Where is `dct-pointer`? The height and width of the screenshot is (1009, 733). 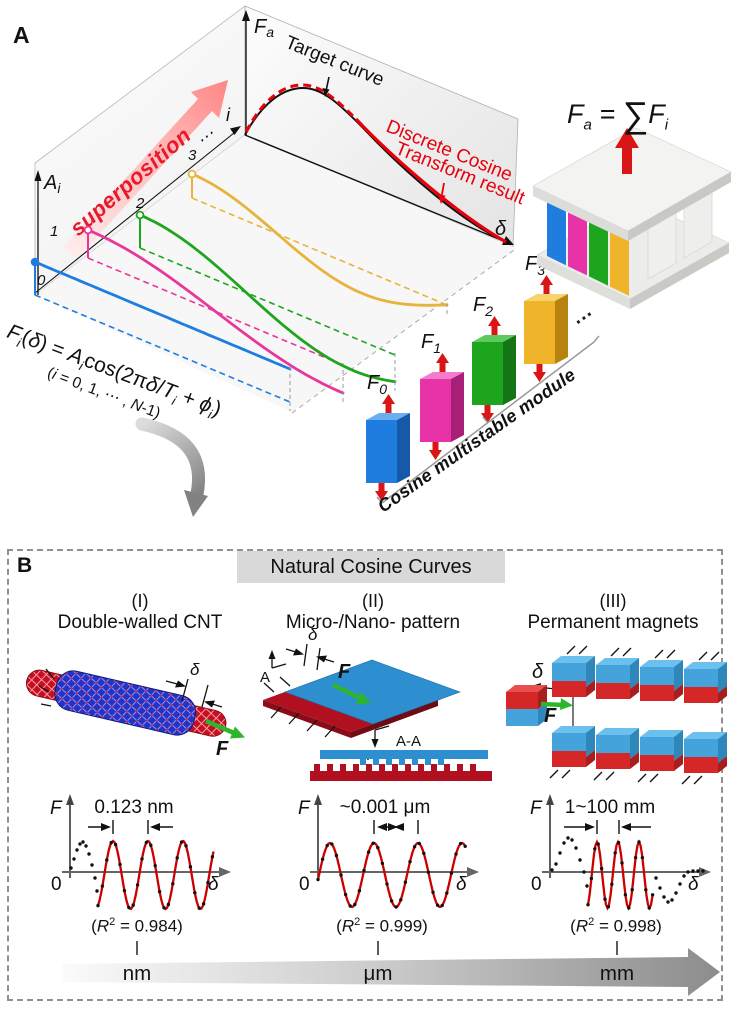 dct-pointer is located at coordinates (442, 190).